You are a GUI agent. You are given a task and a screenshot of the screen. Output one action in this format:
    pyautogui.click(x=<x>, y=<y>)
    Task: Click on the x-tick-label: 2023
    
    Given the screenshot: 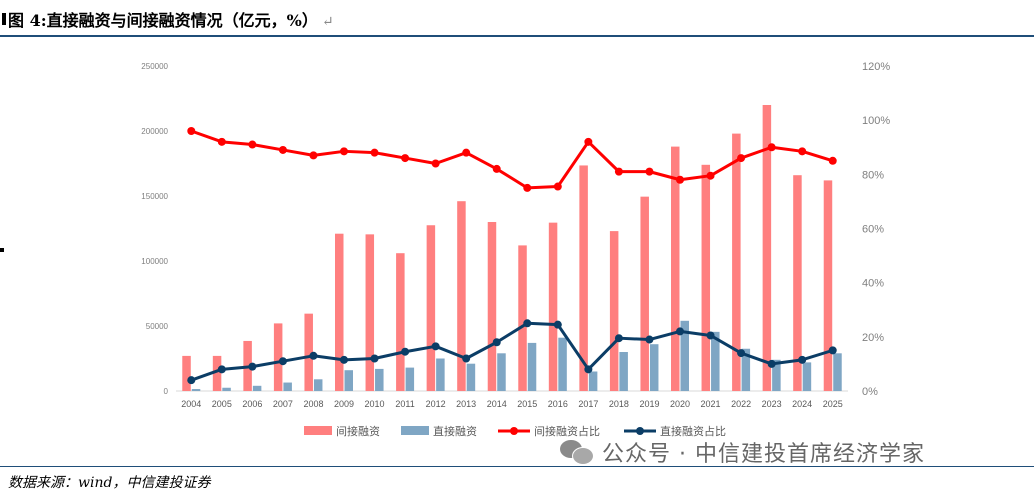 What is the action you would take?
    pyautogui.click(x=772, y=404)
    